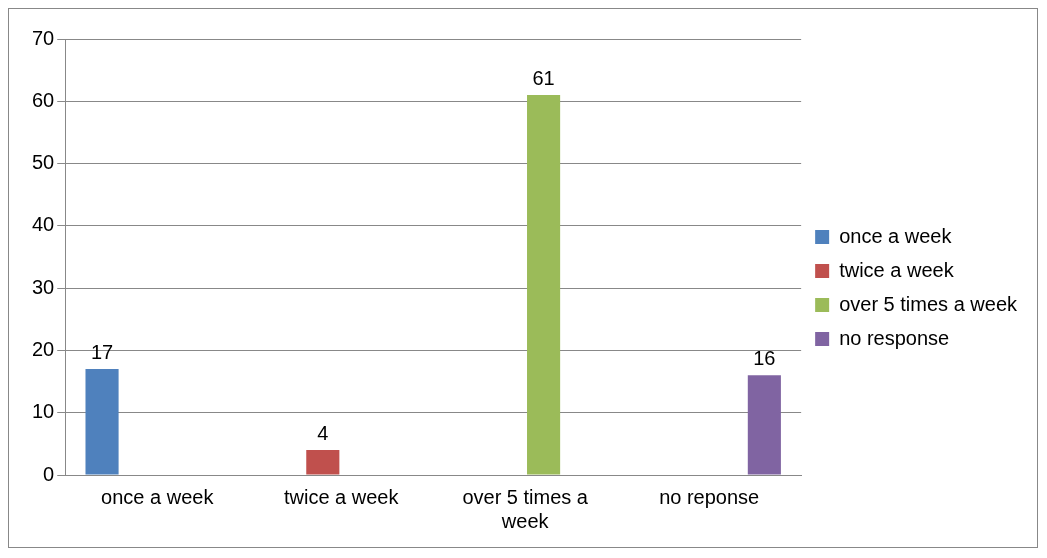 The width and height of the screenshot is (1047, 558). Describe the element at coordinates (897, 269) in the screenshot. I see `legend-label: twice a week` at that location.